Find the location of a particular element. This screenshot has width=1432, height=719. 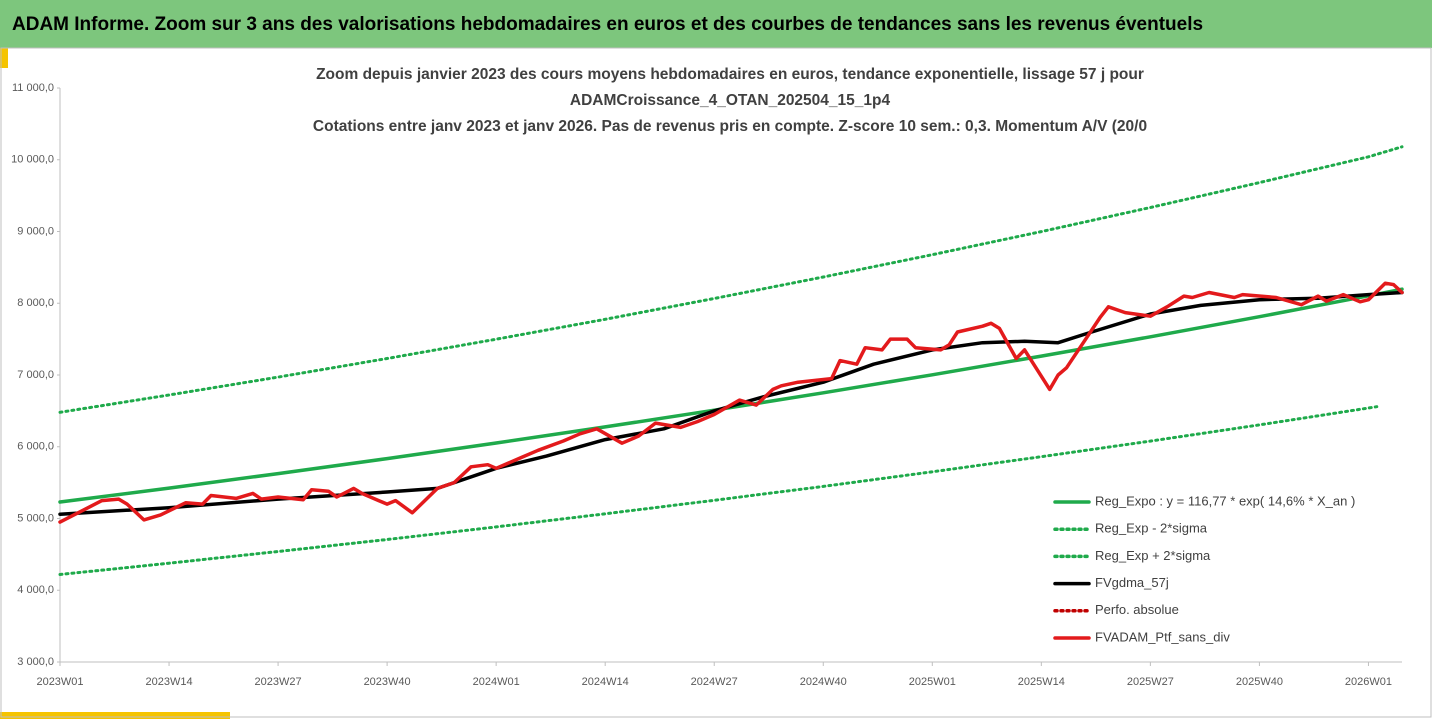

x-tick-label: 2023W14 is located at coordinates (168, 682).